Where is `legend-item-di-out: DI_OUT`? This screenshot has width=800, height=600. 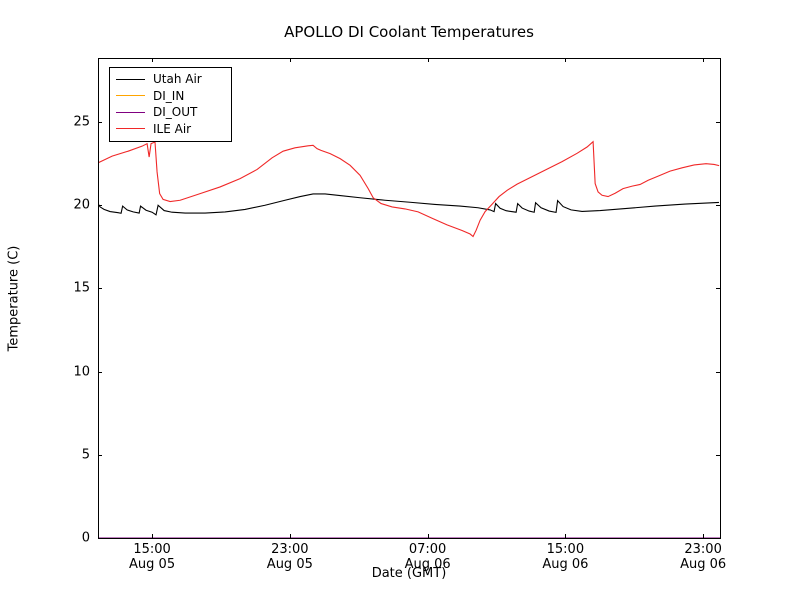 legend-item-di-out: DI_OUT is located at coordinates (170, 112).